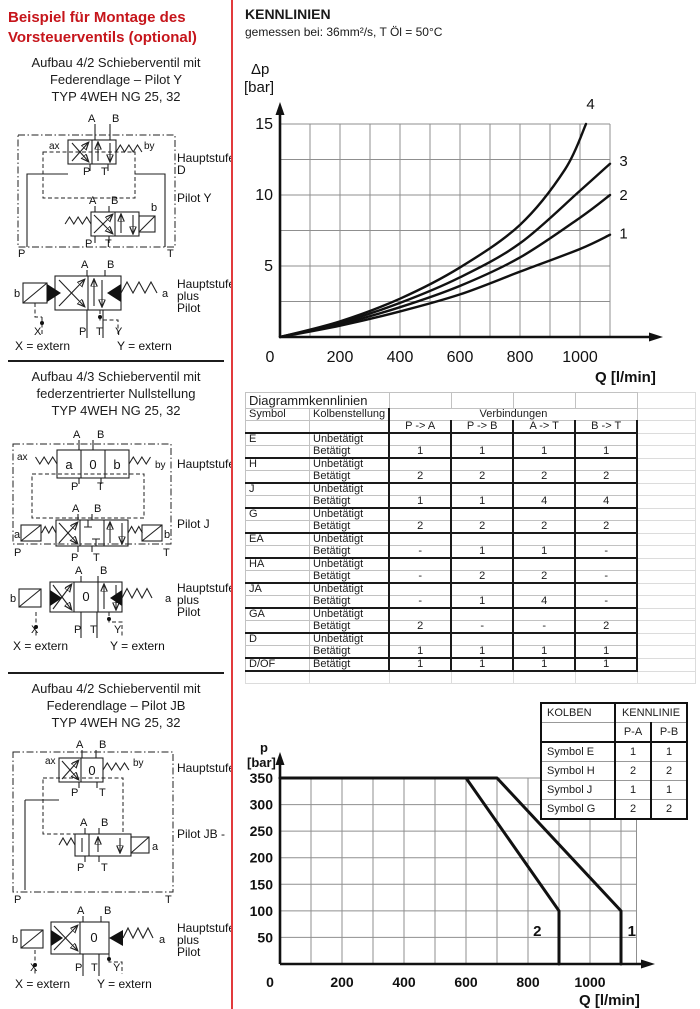  Describe the element at coordinates (277, 539) in the screenshot. I see `symbol-cell: EA` at that location.